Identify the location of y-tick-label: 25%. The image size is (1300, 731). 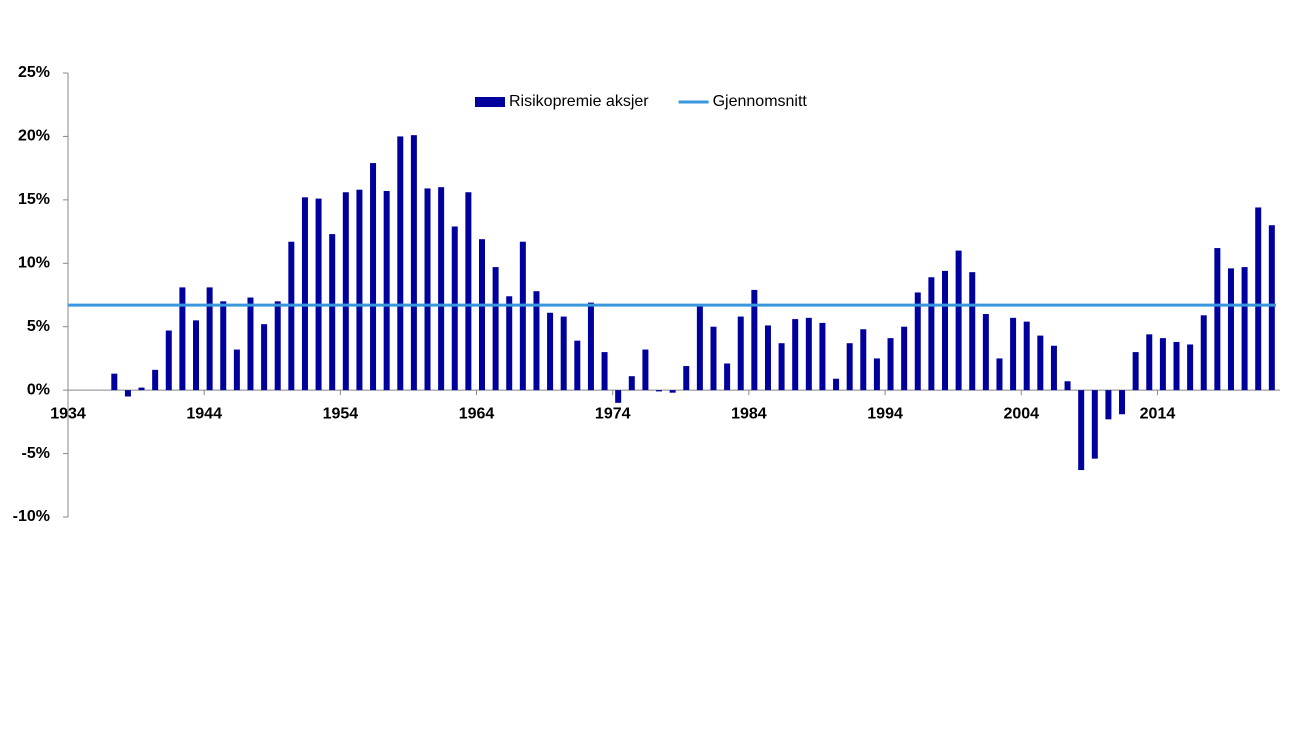
(34, 72).